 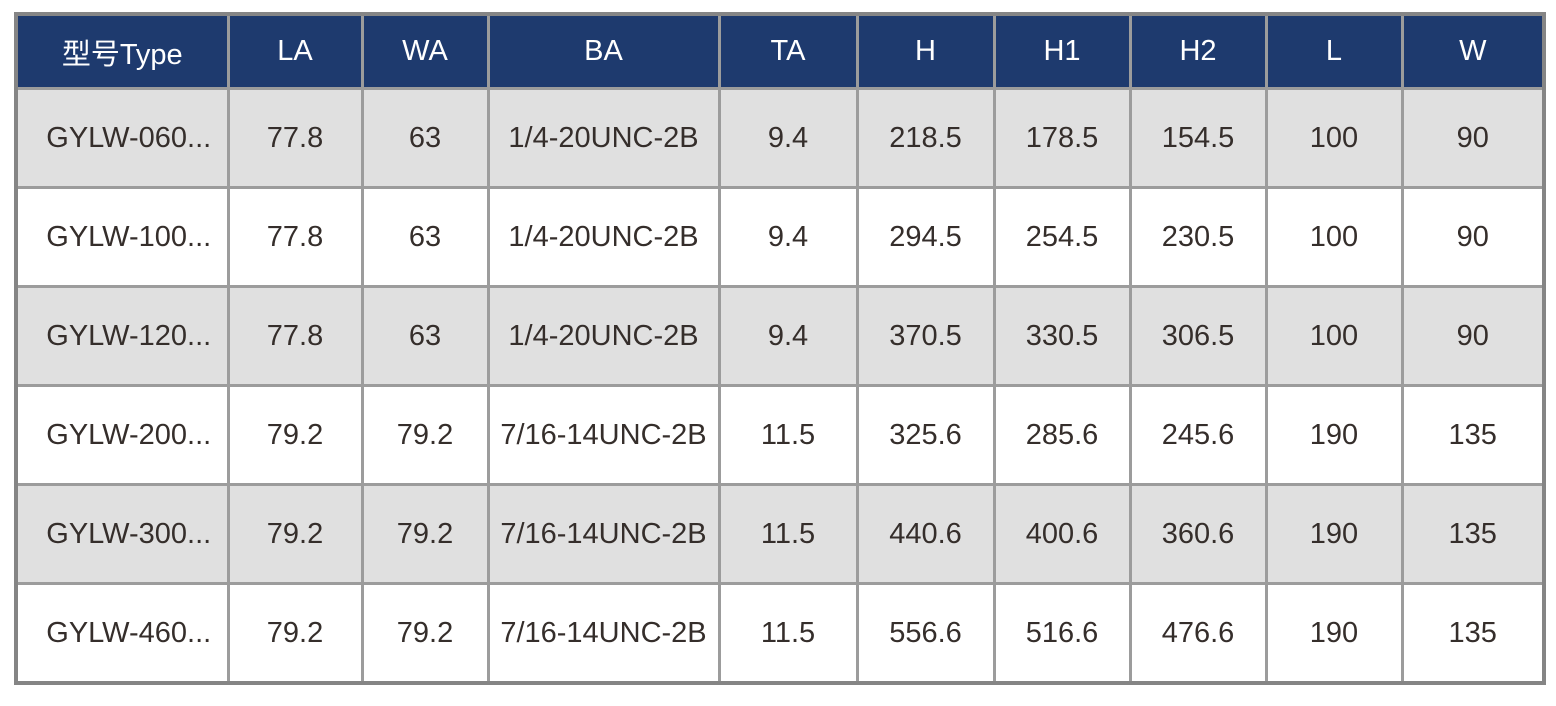 I want to click on cell-h2: 245.6, so click(x=1198, y=435).